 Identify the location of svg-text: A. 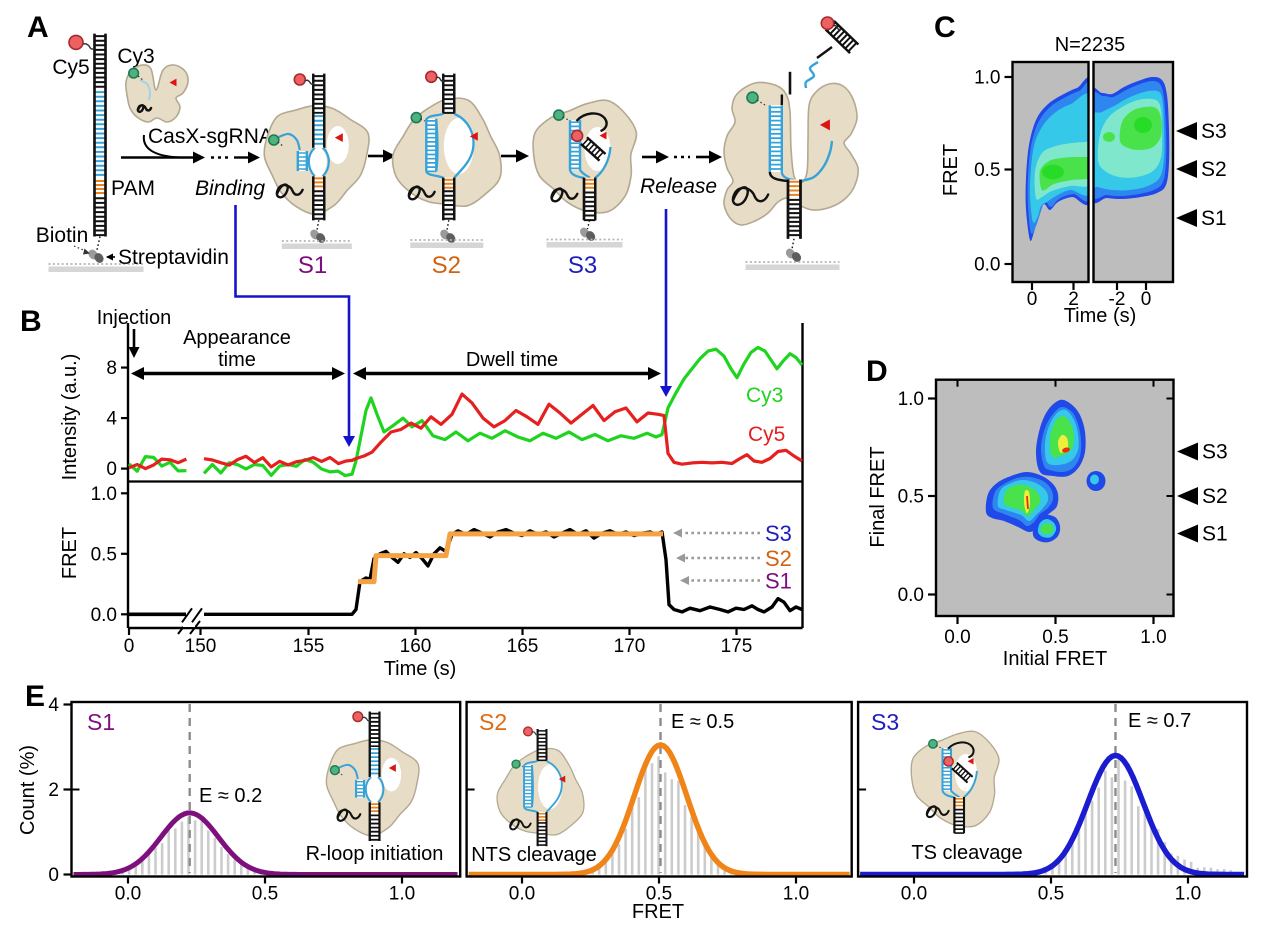
(38, 27).